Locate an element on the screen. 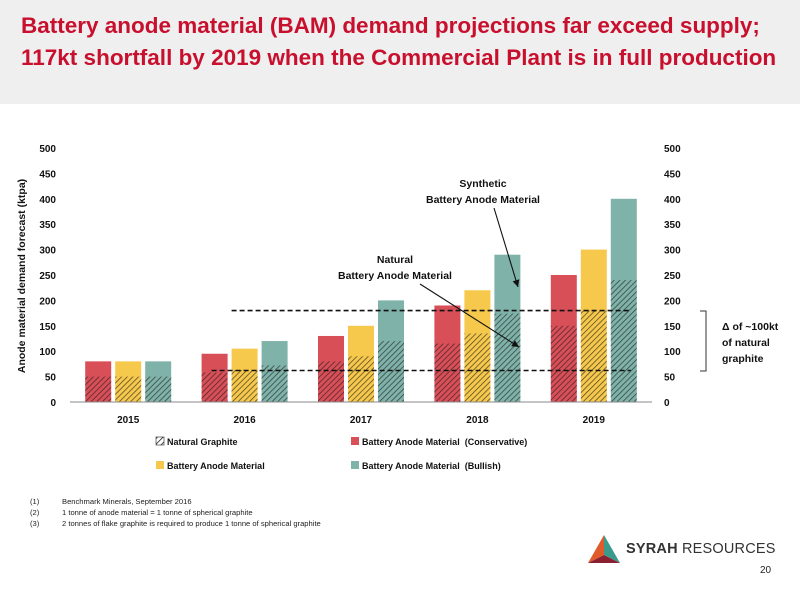  y2-tick-label: 500 is located at coordinates (672, 149).